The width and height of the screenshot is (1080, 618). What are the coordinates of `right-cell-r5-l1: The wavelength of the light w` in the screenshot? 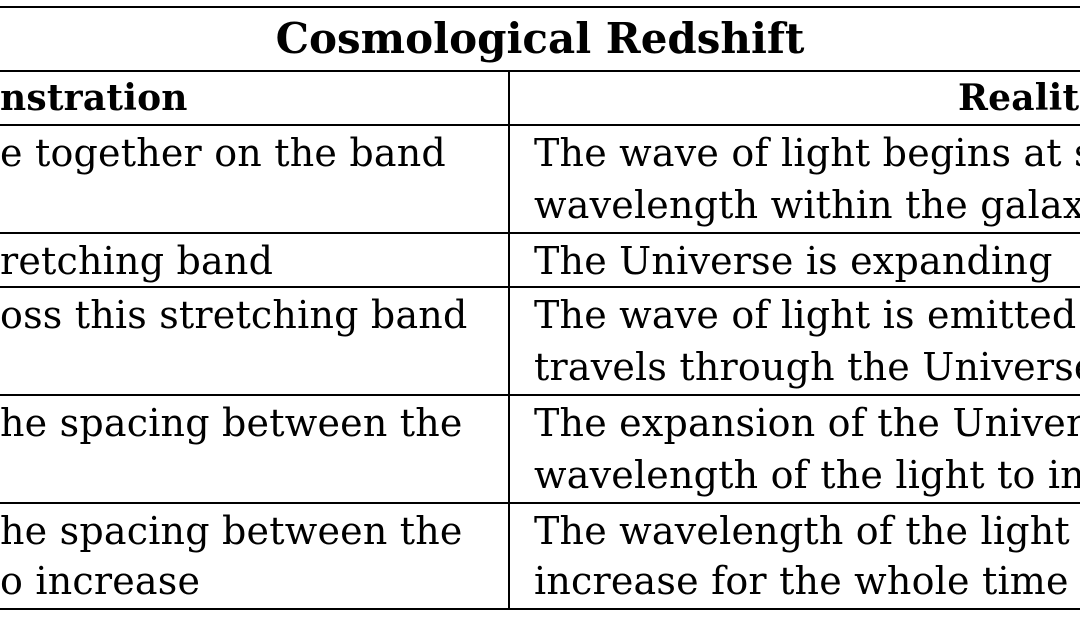 It's located at (807, 531).